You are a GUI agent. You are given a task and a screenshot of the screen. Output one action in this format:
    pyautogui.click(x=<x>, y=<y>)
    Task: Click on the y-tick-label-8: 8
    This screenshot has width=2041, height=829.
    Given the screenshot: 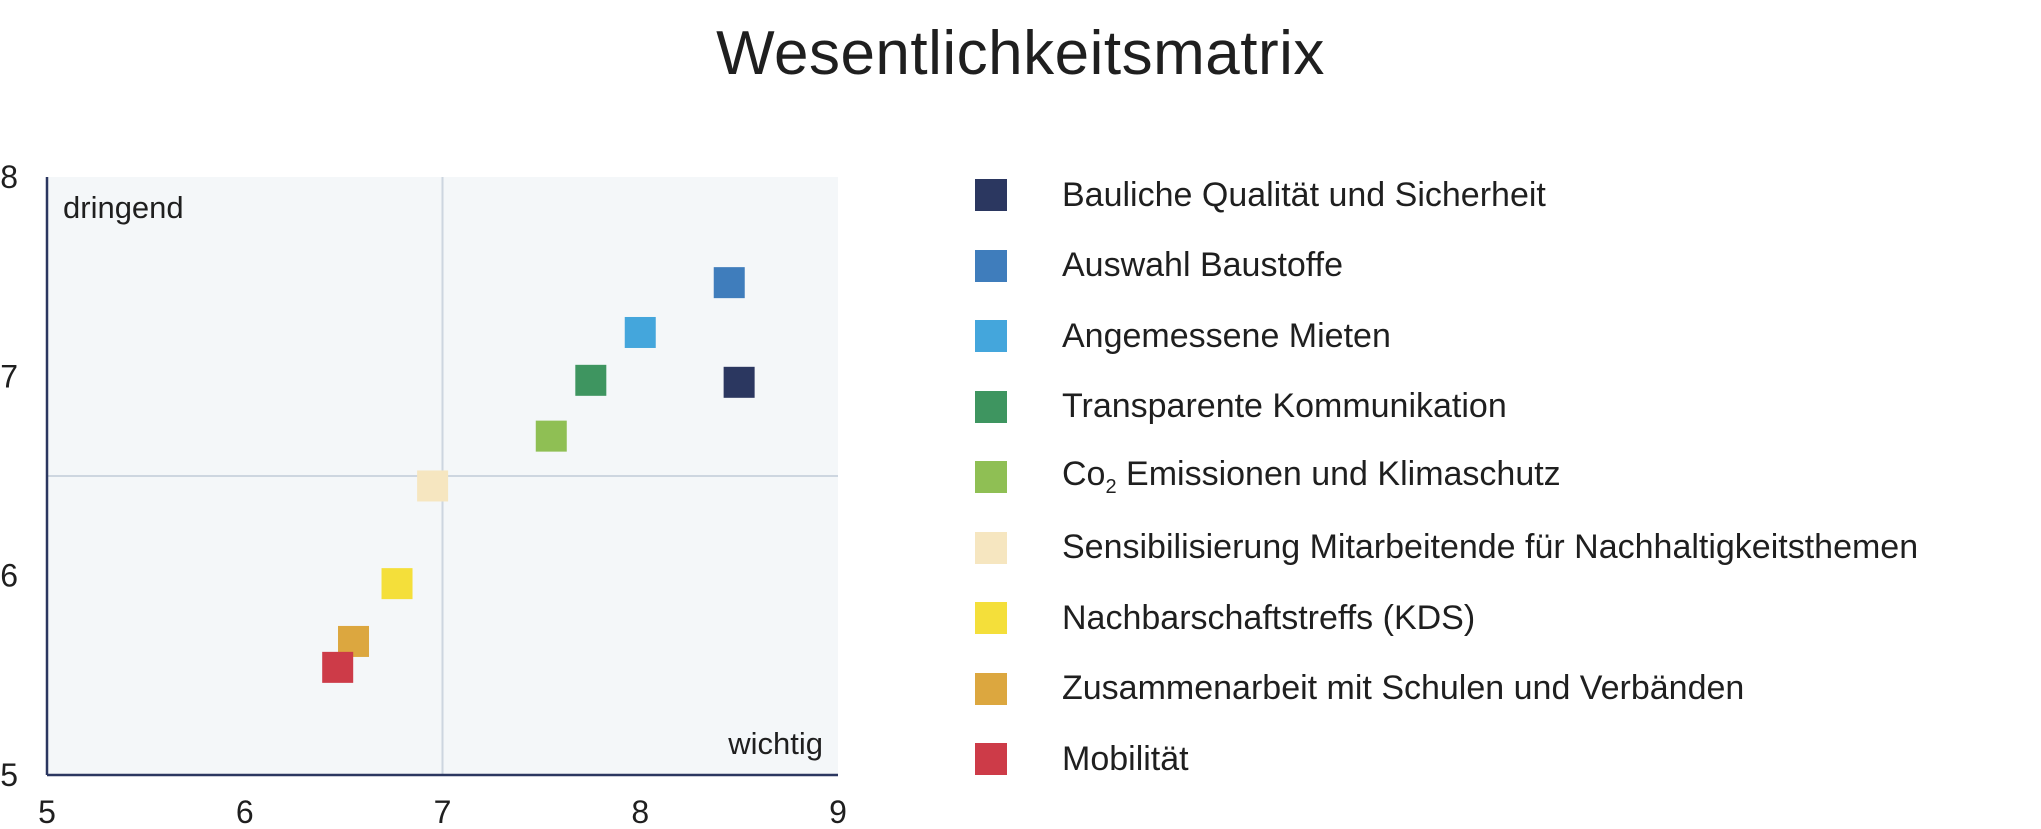 What is the action you would take?
    pyautogui.click(x=9, y=177)
    